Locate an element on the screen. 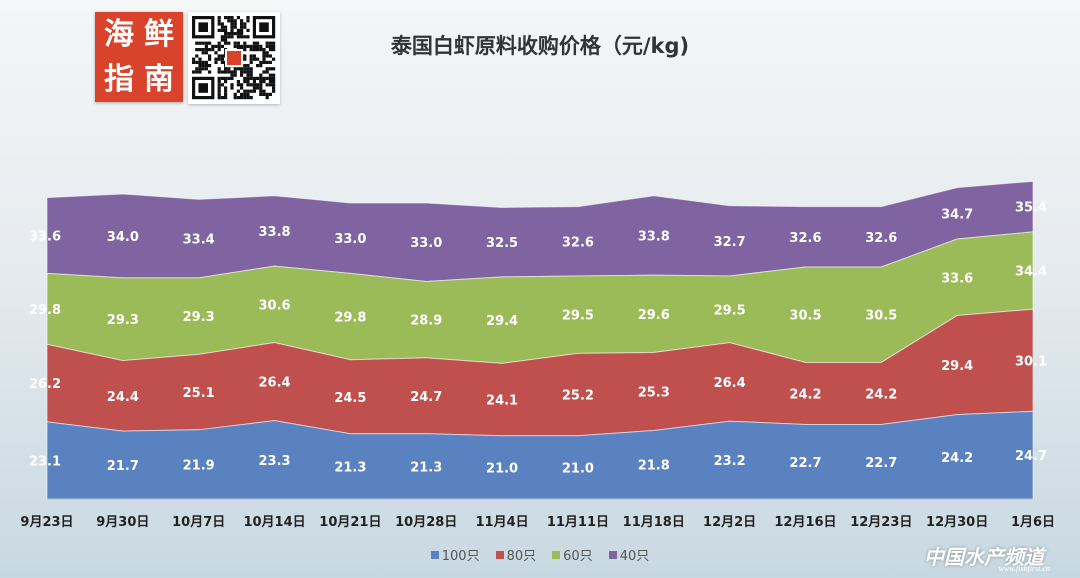 This screenshot has width=1080, height=578. data-label: 23.3 is located at coordinates (274, 461).